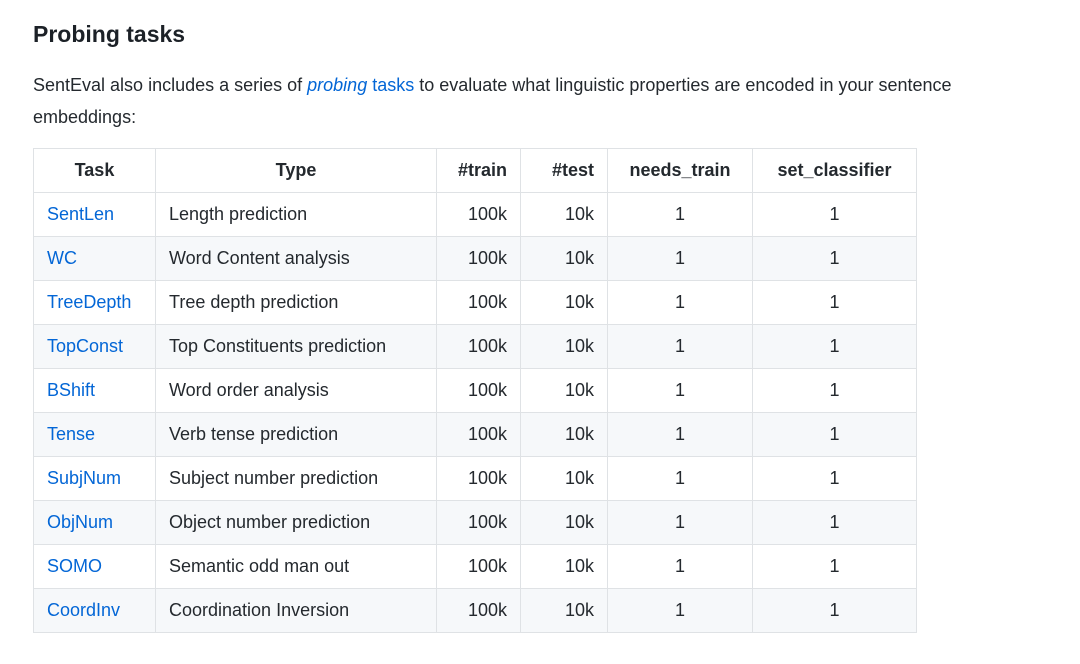  Describe the element at coordinates (296, 258) in the screenshot. I see `cell-type: Word Content analysis` at that location.